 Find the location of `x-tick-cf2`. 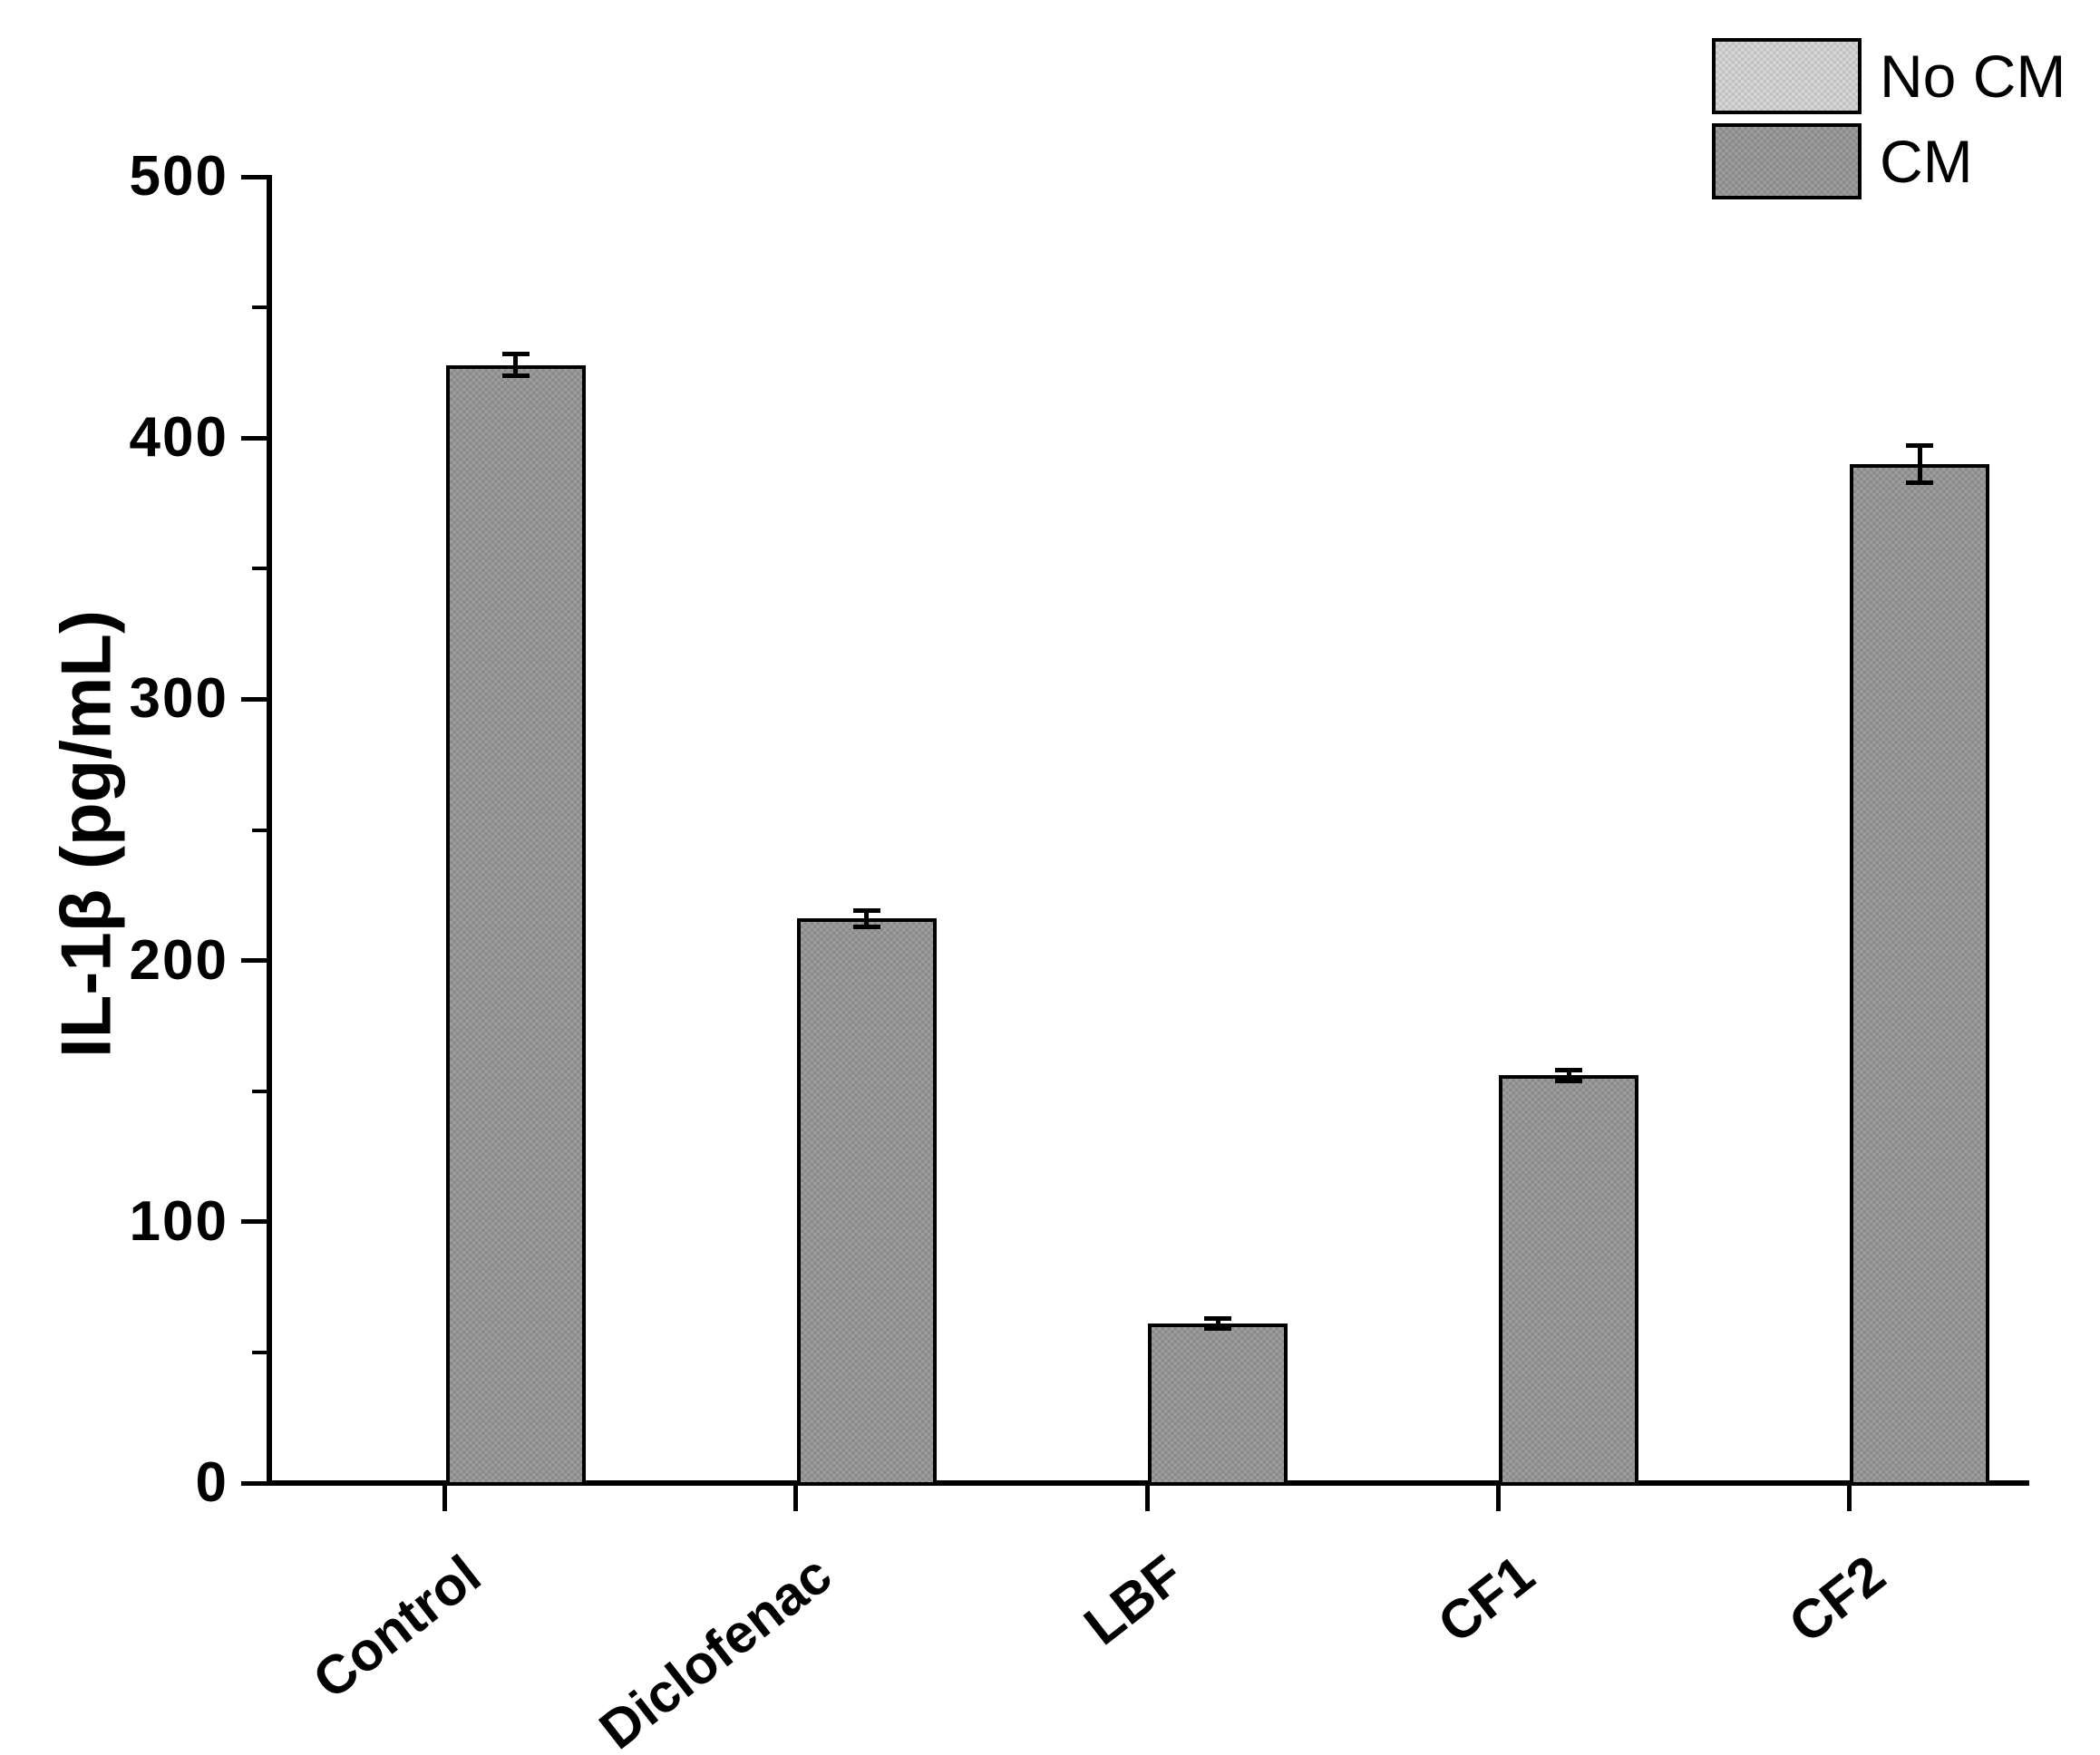

x-tick-cf2 is located at coordinates (1849, 1498).